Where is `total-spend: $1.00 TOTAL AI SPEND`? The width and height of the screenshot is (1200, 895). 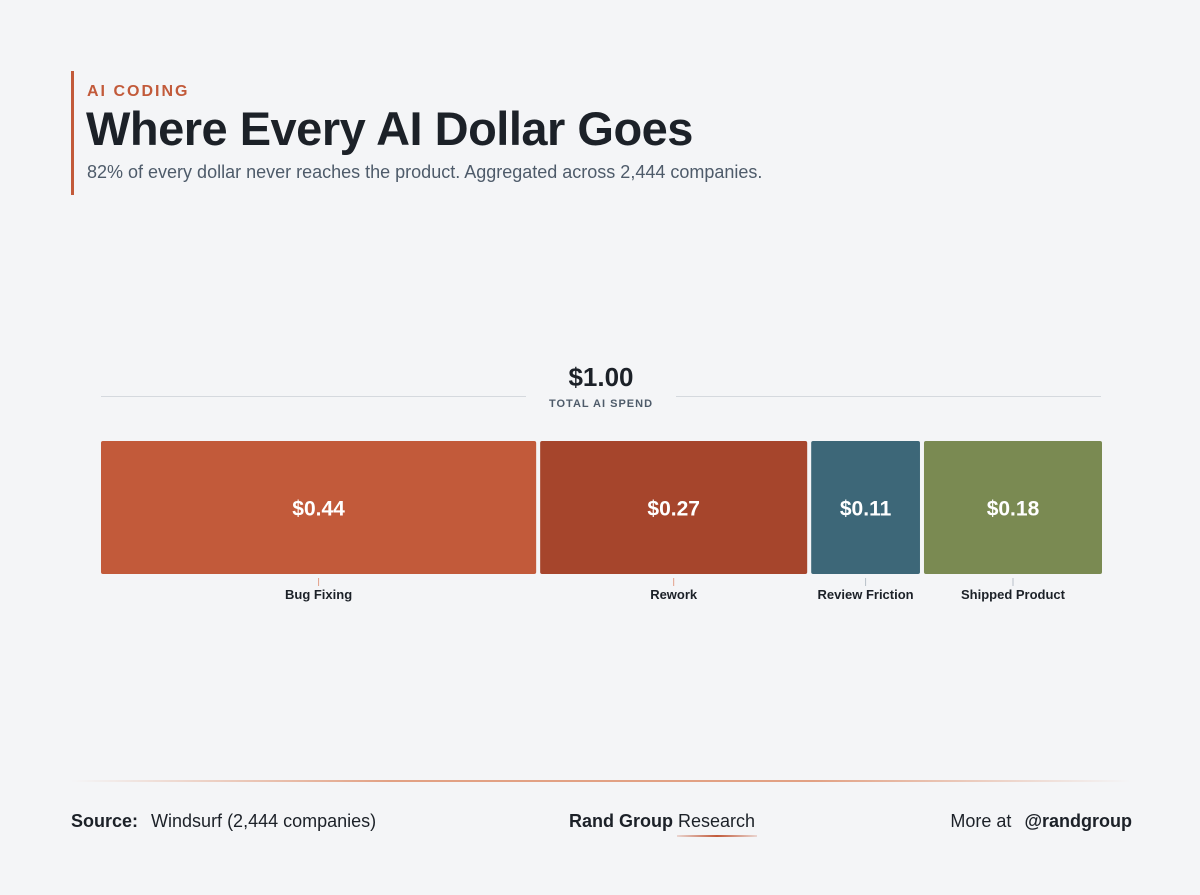 total-spend: $1.00 TOTAL AI SPEND is located at coordinates (601, 386).